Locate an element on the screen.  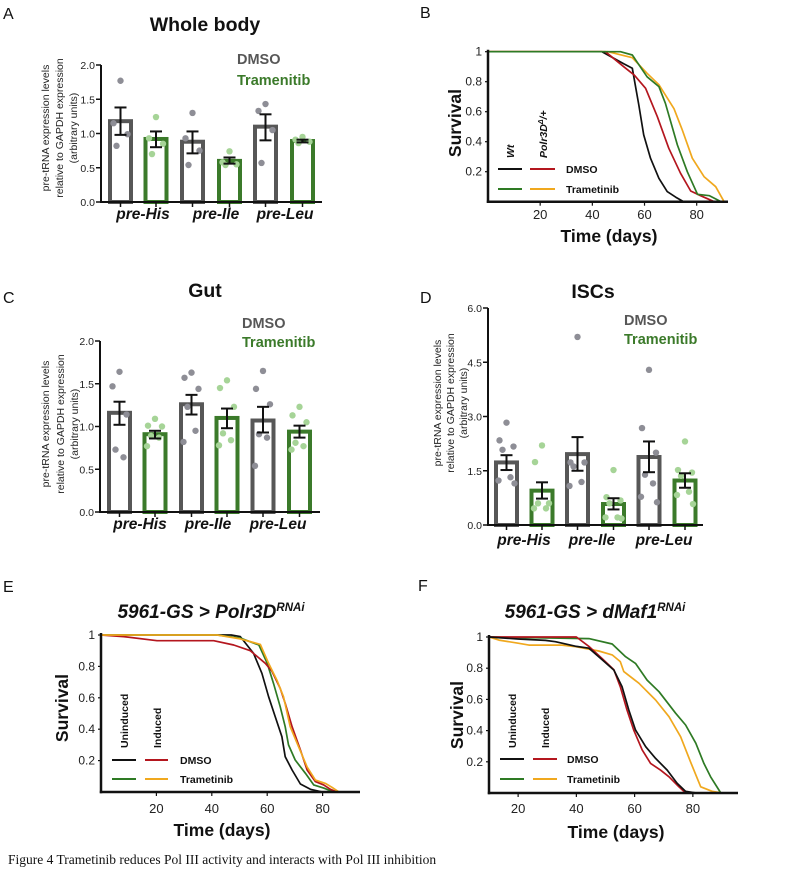
x-tick-label: 20 is located at coordinates (156, 808).